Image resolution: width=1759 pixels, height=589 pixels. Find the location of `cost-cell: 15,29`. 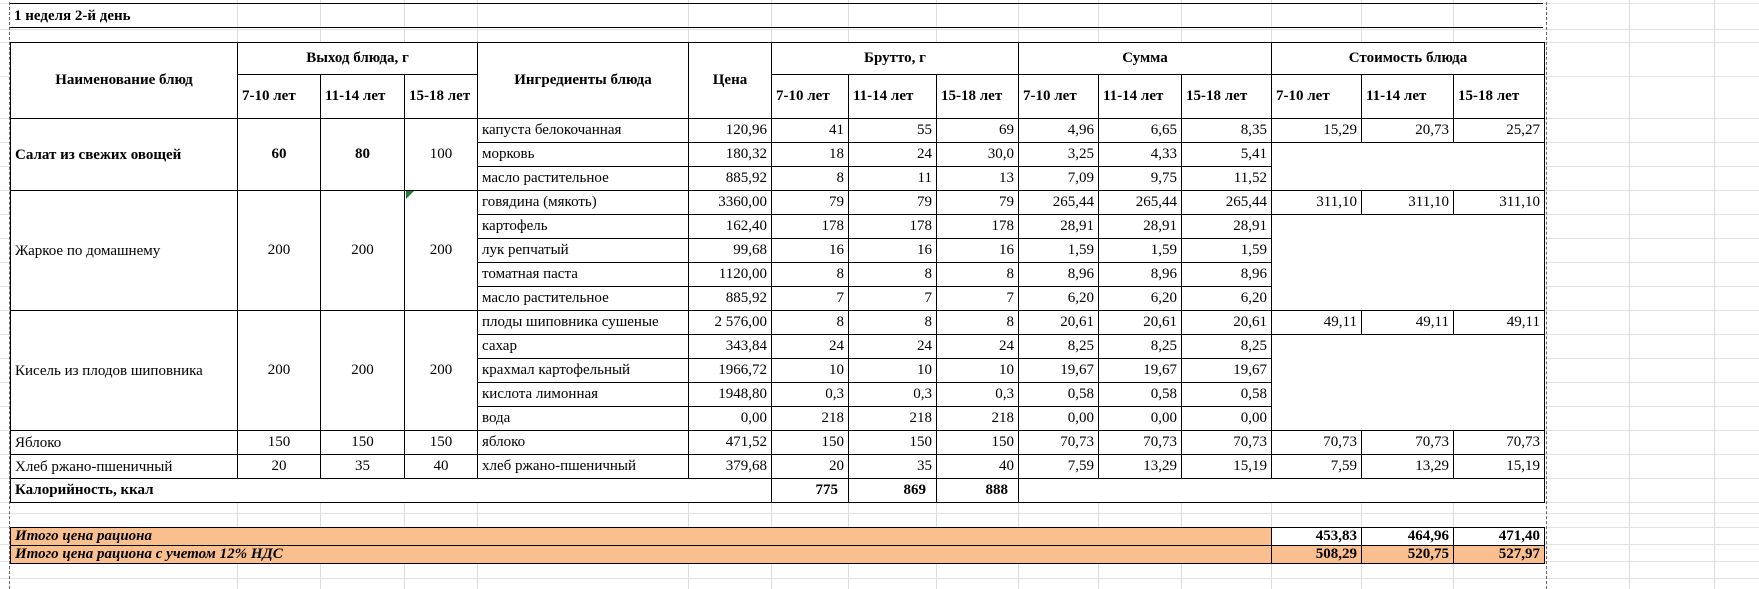

cost-cell: 15,29 is located at coordinates (1316, 130).